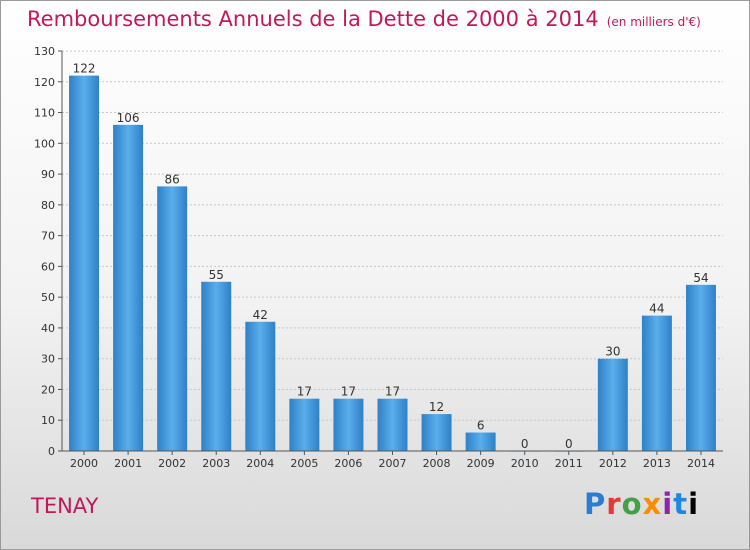  Describe the element at coordinates (700, 278) in the screenshot. I see `value-label: 54` at that location.